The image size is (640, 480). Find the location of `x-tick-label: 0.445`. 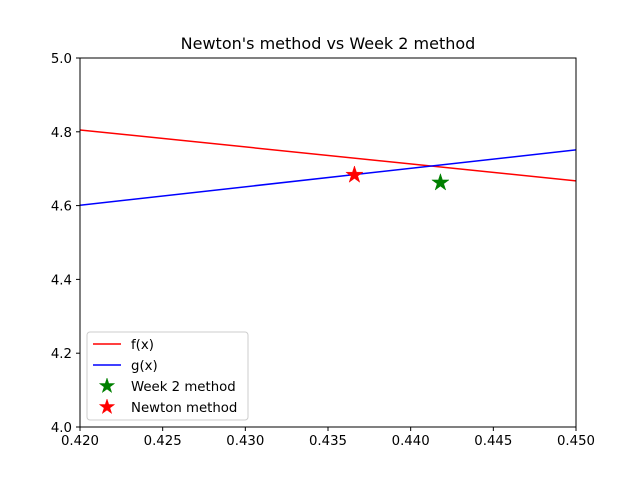

x-tick-label: 0.445 is located at coordinates (493, 441).